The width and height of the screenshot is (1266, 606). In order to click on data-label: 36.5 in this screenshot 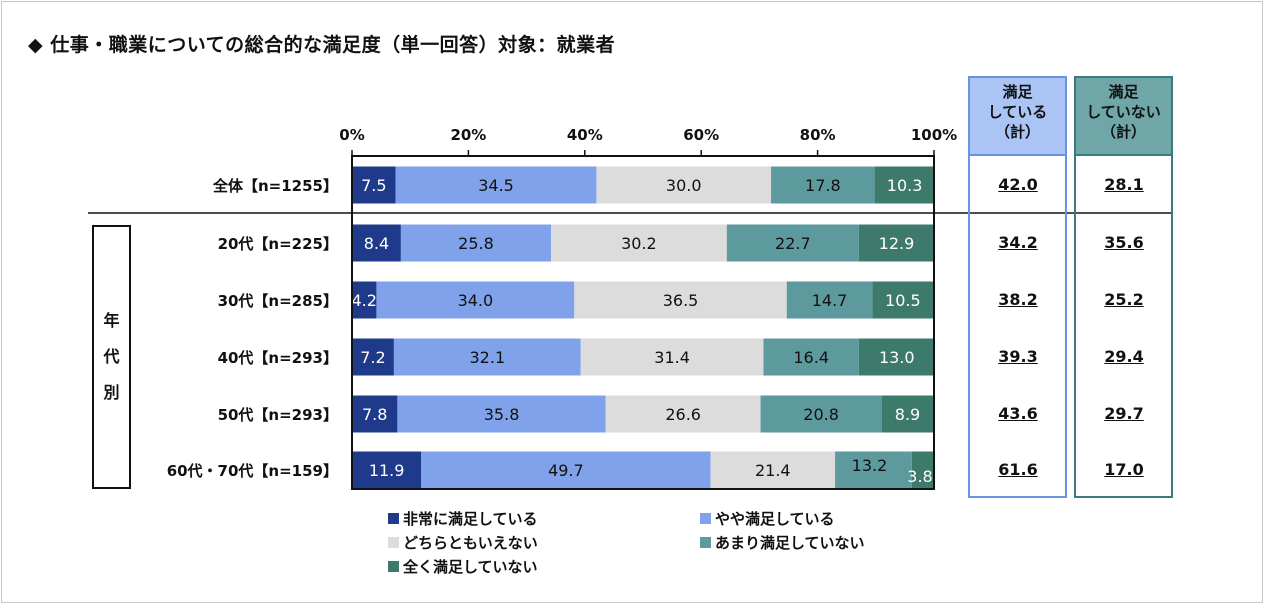, I will do `click(681, 300)`.